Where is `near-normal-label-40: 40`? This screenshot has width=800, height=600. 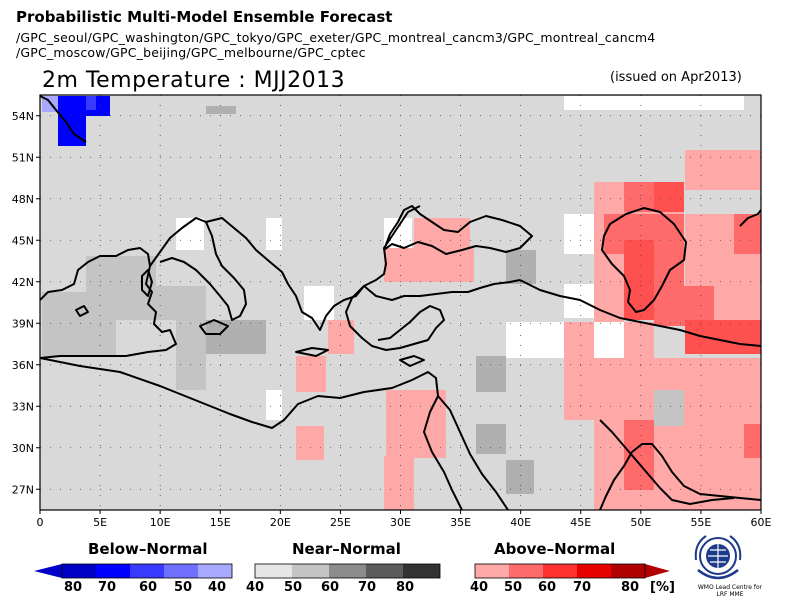 near-normal-label-40: 40 is located at coordinates (255, 587).